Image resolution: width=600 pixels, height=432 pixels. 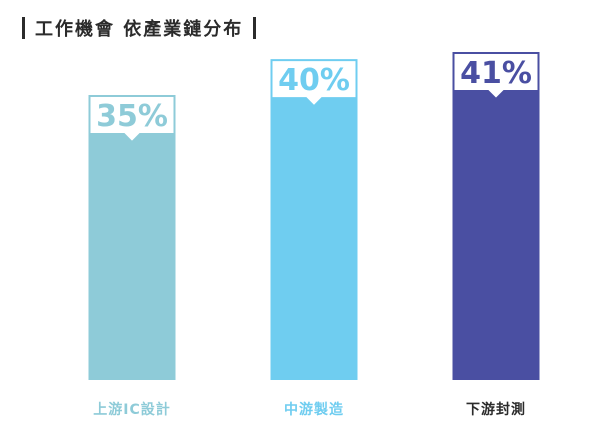 I want to click on title-right-bar, so click(x=255, y=28).